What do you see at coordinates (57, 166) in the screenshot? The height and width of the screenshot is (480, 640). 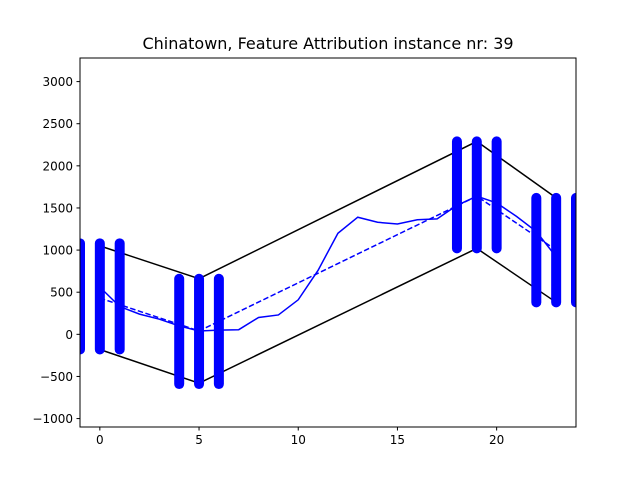 I see `y-tick-label: 2000` at bounding box center [57, 166].